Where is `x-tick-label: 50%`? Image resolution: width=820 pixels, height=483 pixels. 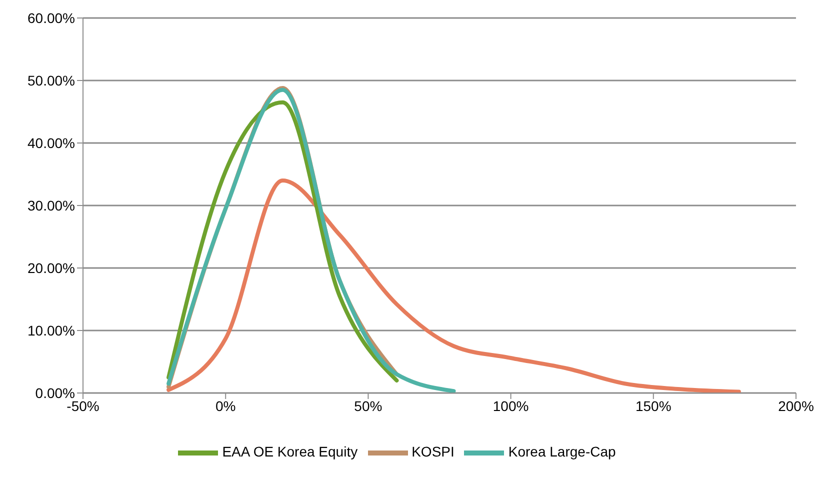 x-tick-label: 50% is located at coordinates (368, 406).